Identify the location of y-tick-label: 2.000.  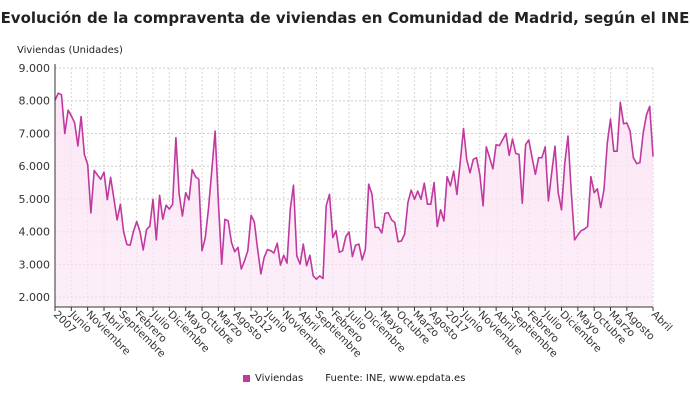
(35, 297).